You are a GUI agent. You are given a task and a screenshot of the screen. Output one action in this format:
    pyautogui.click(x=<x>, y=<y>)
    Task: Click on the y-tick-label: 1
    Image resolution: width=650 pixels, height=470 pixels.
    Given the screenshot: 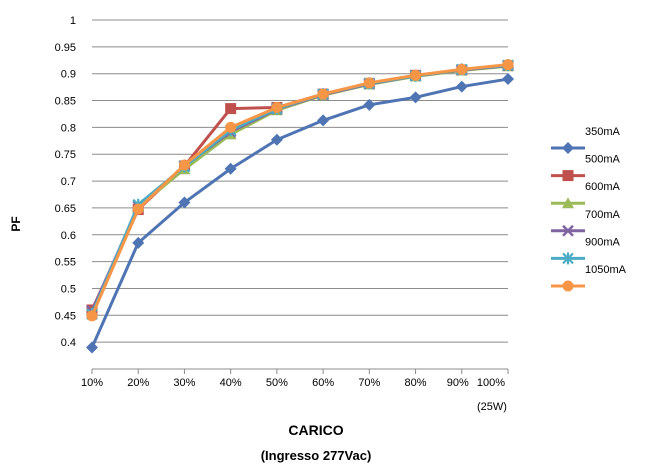 What is the action you would take?
    pyautogui.click(x=73, y=21)
    